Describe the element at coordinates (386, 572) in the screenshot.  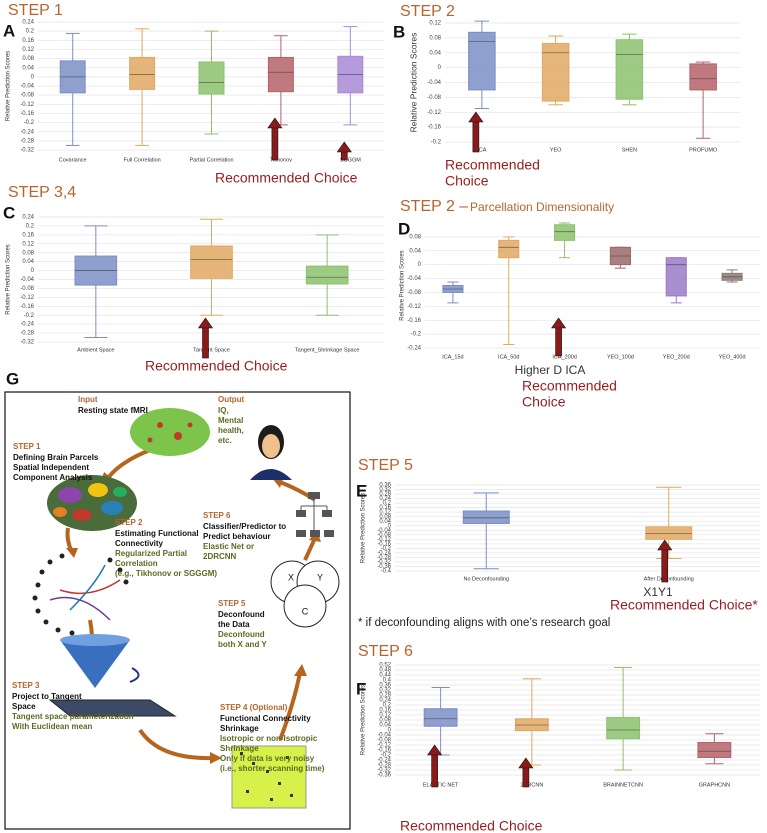
I see `y-tick-label: -0.4` at that location.